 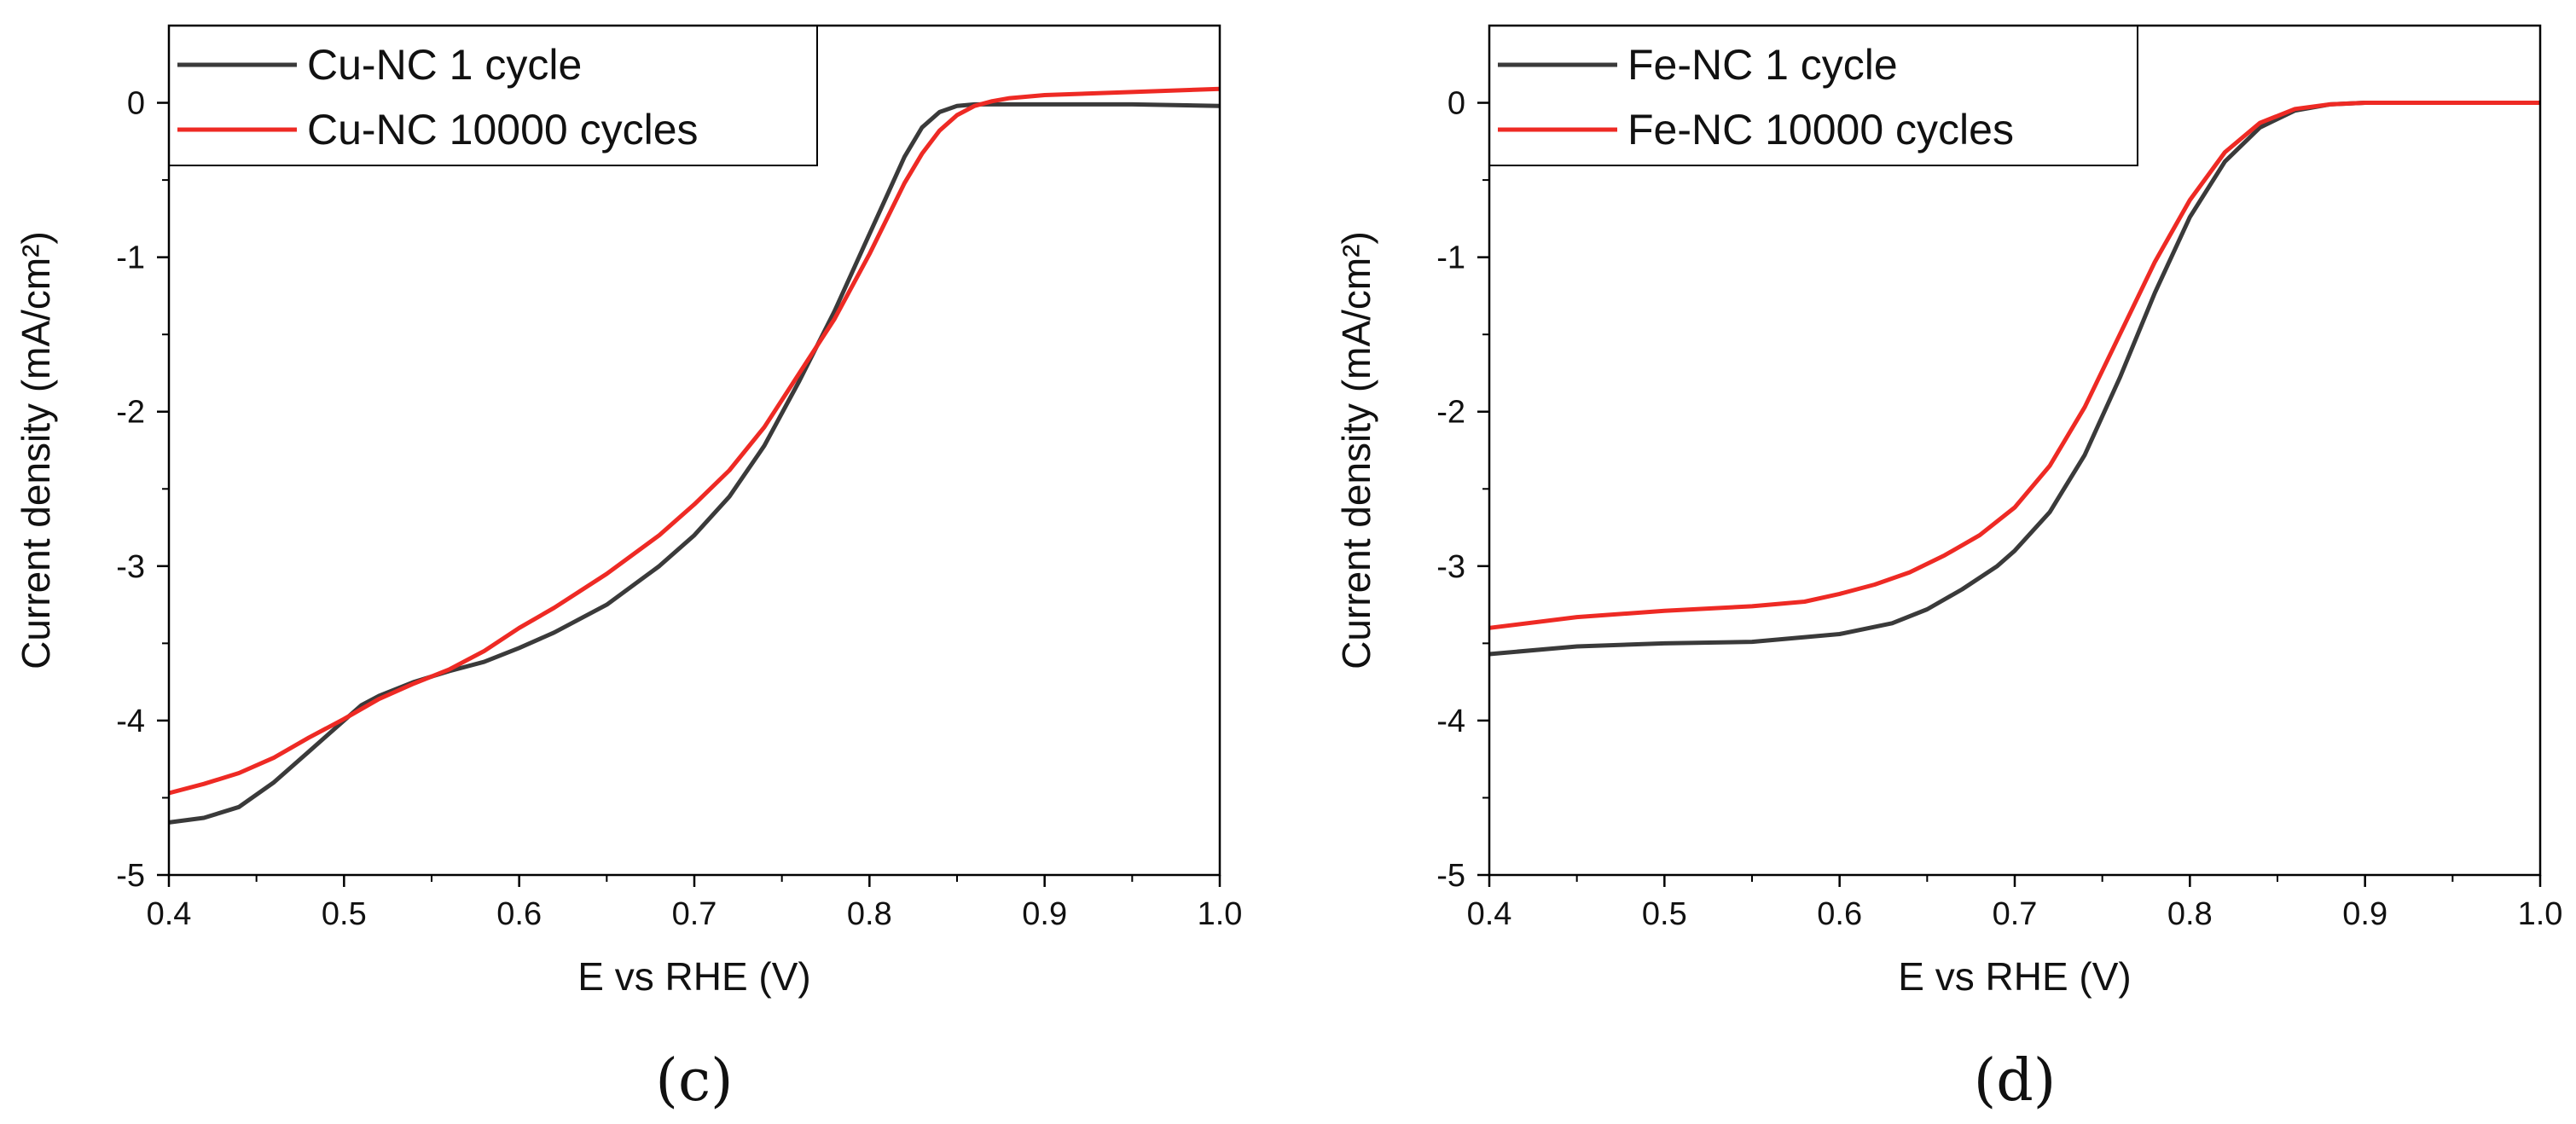 What do you see at coordinates (493, 95) in the screenshot?
I see `legend: Cu-NC 1 cycle Cu-NC 10000 cycles` at bounding box center [493, 95].